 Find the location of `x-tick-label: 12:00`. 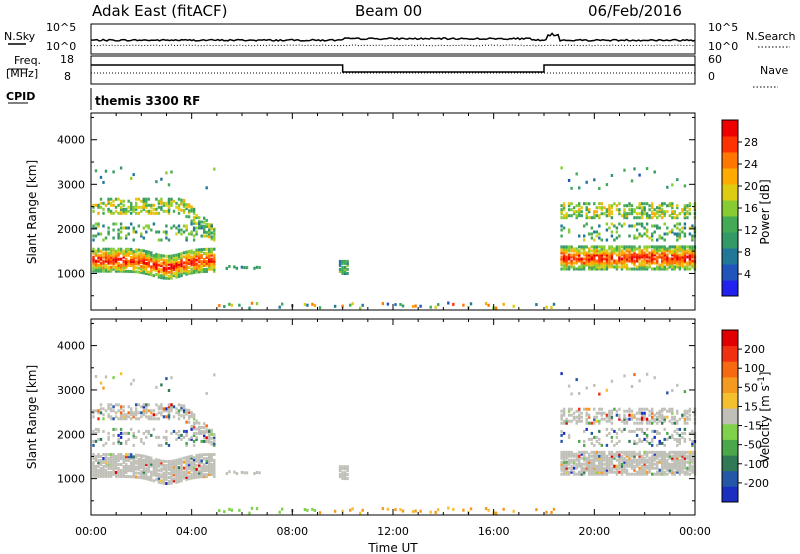

x-tick-label: 12:00 is located at coordinates (393, 531).